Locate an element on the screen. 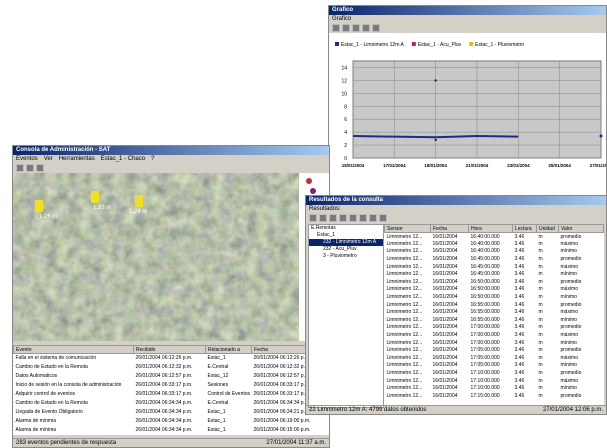 This screenshot has width=607, height=448. cell: 26/01/2004 06:12:32 p.m. is located at coordinates (164, 367).